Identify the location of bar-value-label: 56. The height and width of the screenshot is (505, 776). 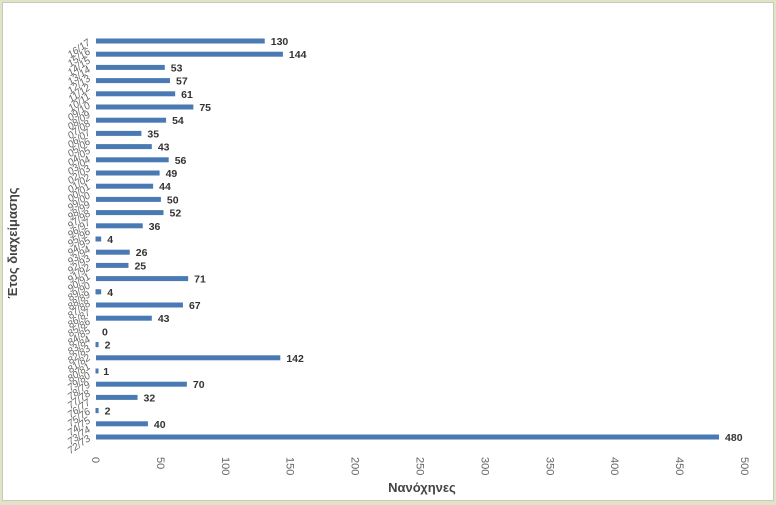
(181, 161).